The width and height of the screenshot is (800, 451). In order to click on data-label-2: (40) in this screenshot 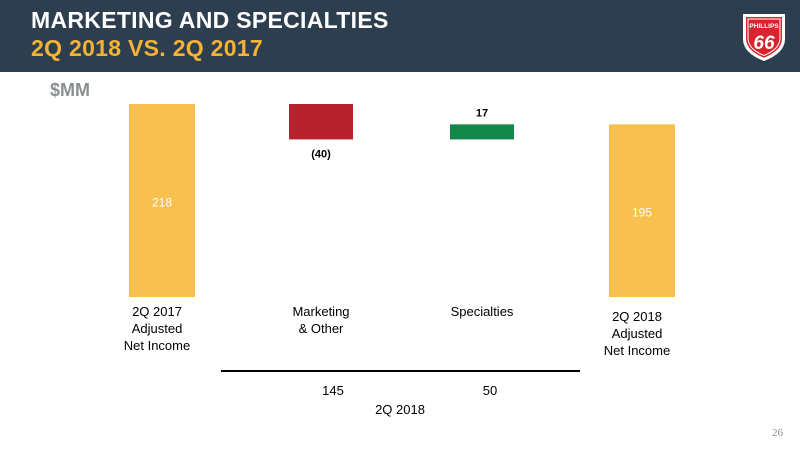, I will do `click(321, 154)`.